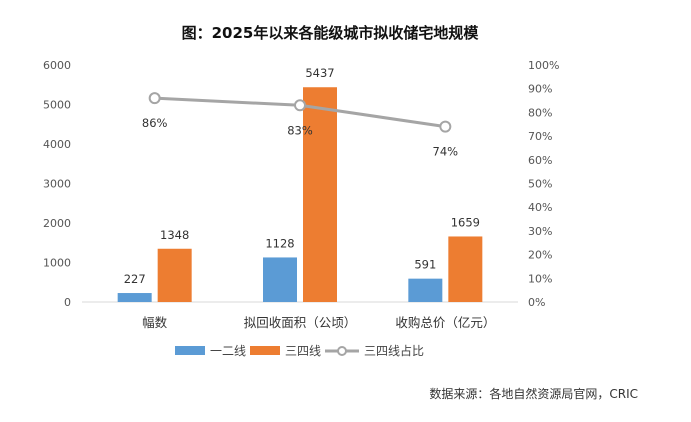 The image size is (691, 422). I want to click on left-y-axis: 0 1000 2000 3000 4000 5000 6000, so click(57, 184).